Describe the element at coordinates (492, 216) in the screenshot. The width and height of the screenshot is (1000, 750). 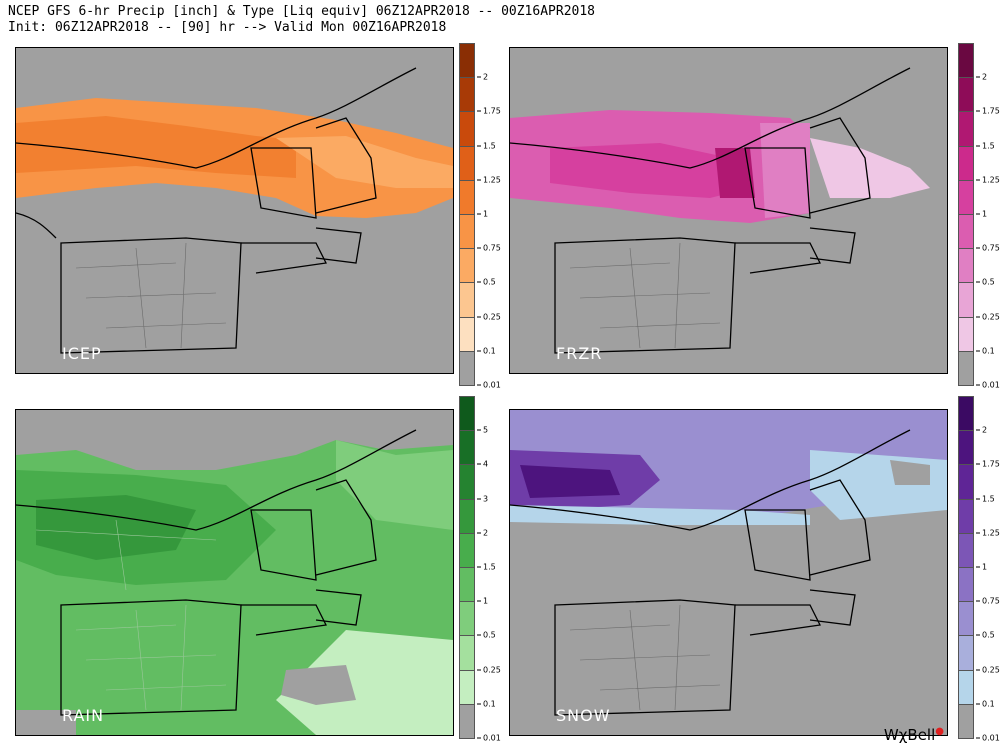
I see `icep-colorbar-ticks: 2 1.75 1.5 1.25 1 0.75 0.5 0.25 0.1 0.01` at that location.